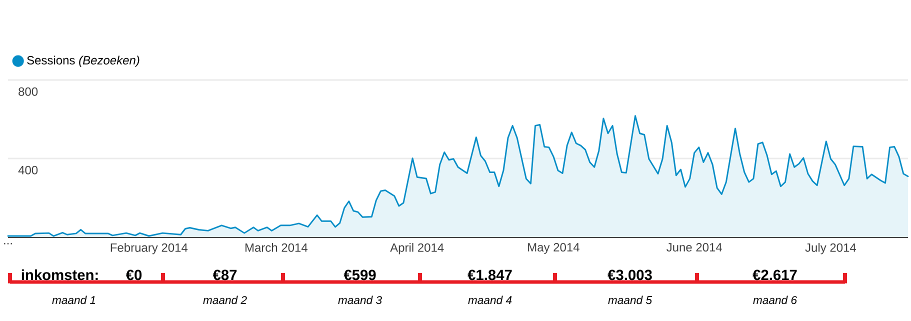 This screenshot has height=321, width=911. What do you see at coordinates (775, 300) in the screenshot?
I see `text: maand 6` at bounding box center [775, 300].